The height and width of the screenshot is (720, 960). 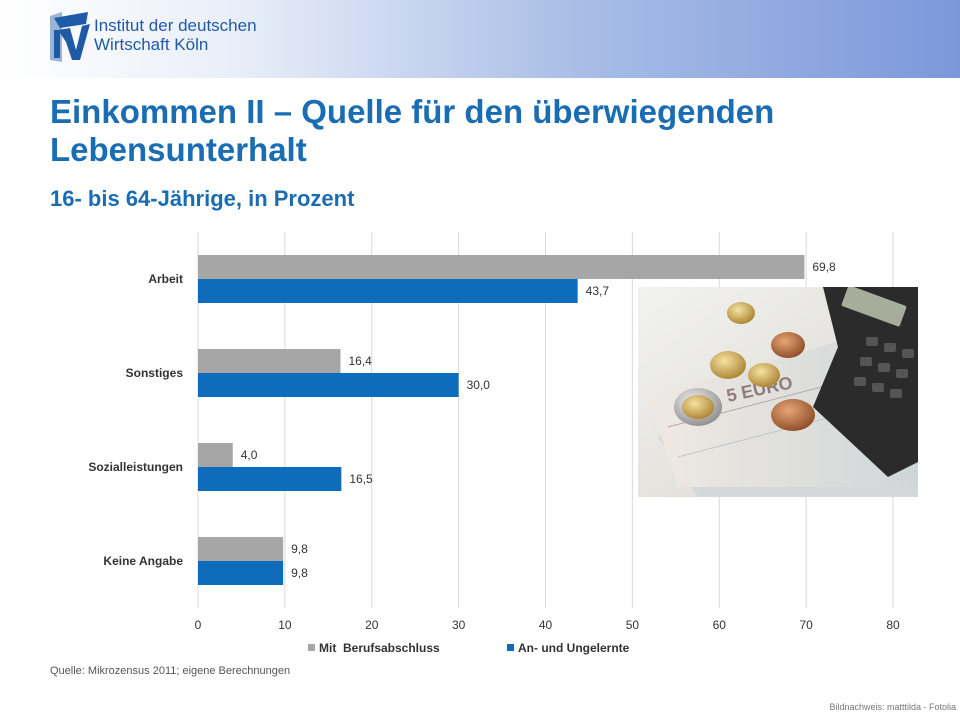 I want to click on data-label: 4,0, so click(x=249, y=455).